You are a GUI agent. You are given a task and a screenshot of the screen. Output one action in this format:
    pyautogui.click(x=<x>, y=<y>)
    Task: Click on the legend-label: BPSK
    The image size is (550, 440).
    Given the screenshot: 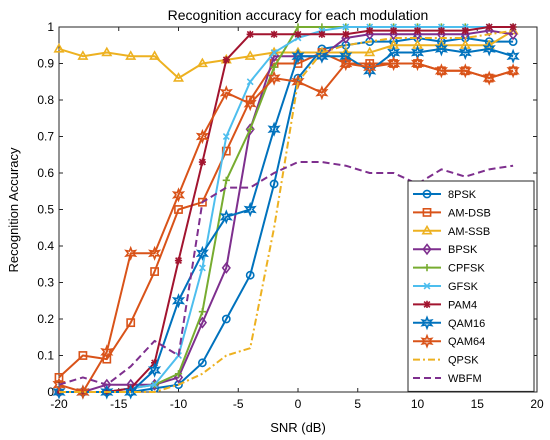 What is the action you would take?
    pyautogui.click(x=463, y=250)
    